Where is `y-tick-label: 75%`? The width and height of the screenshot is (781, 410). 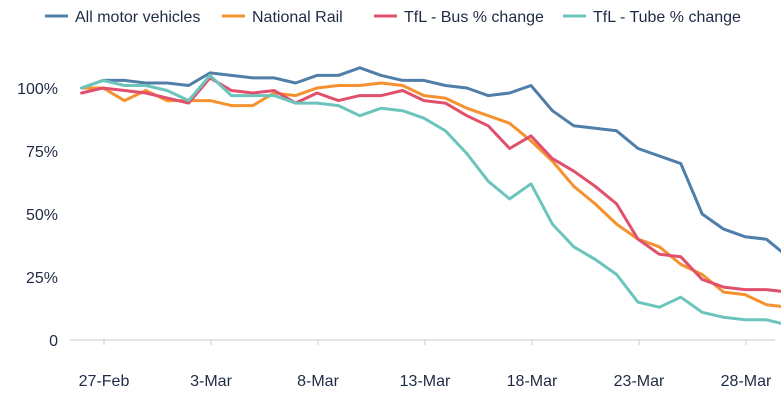 y-tick-label: 75% is located at coordinates (42, 152).